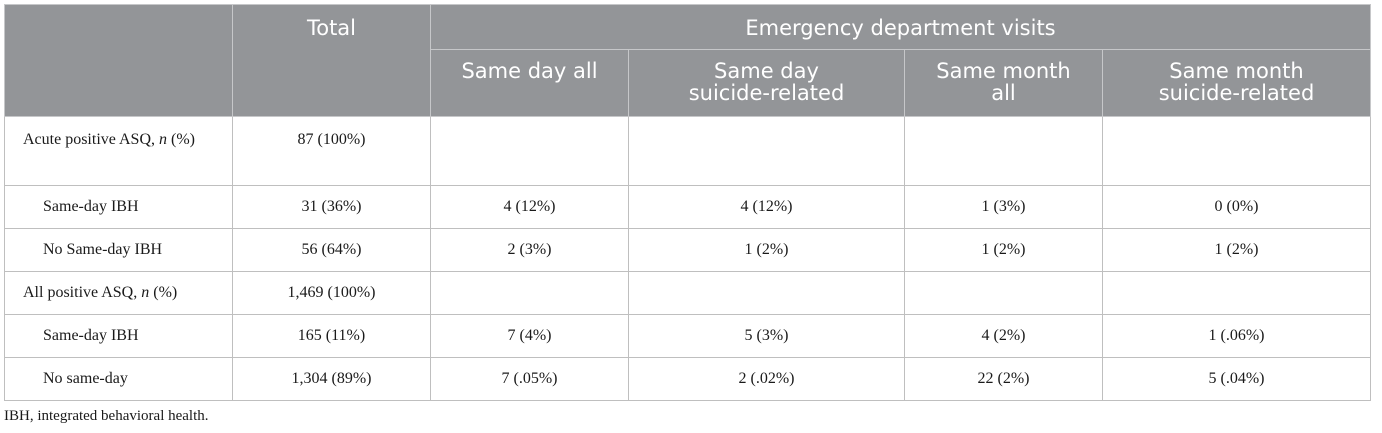  What do you see at coordinates (331, 207) in the screenshot?
I see `cell-total: 31 (36%)` at bounding box center [331, 207].